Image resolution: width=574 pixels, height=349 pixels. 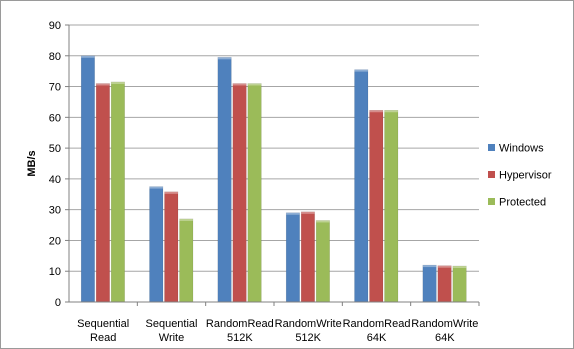 What do you see at coordinates (55, 211) in the screenshot?
I see `y-tick-label: 30` at bounding box center [55, 211].